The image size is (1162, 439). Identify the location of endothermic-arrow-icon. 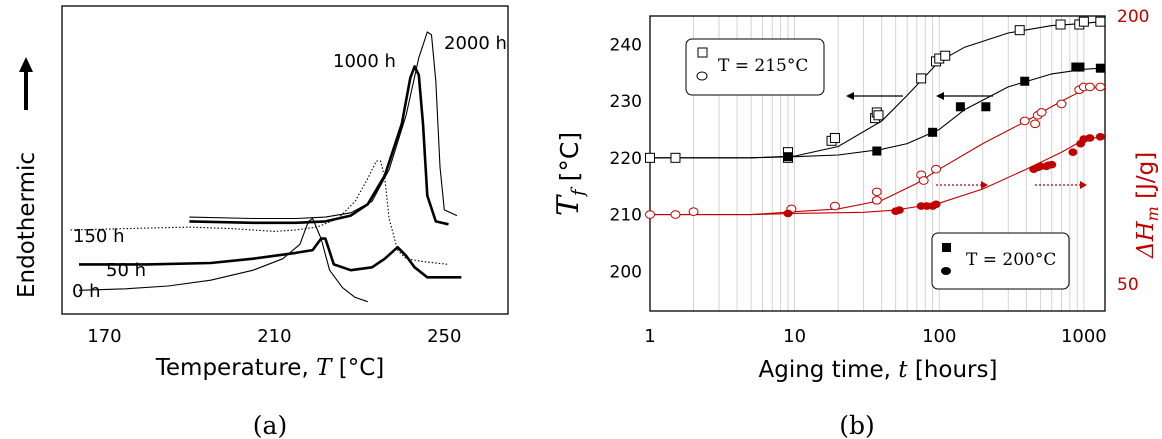
(26, 83).